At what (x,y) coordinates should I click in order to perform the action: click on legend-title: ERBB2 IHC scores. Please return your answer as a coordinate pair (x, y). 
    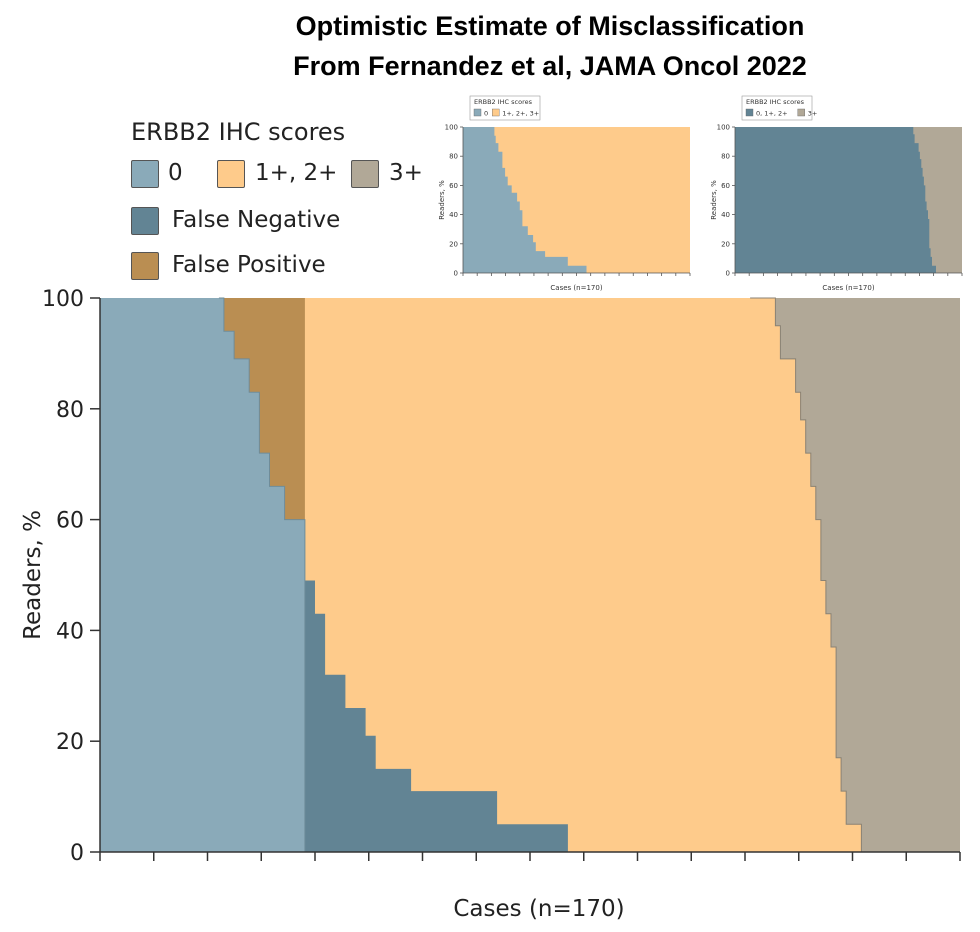
    Looking at the image, I should click on (238, 132).